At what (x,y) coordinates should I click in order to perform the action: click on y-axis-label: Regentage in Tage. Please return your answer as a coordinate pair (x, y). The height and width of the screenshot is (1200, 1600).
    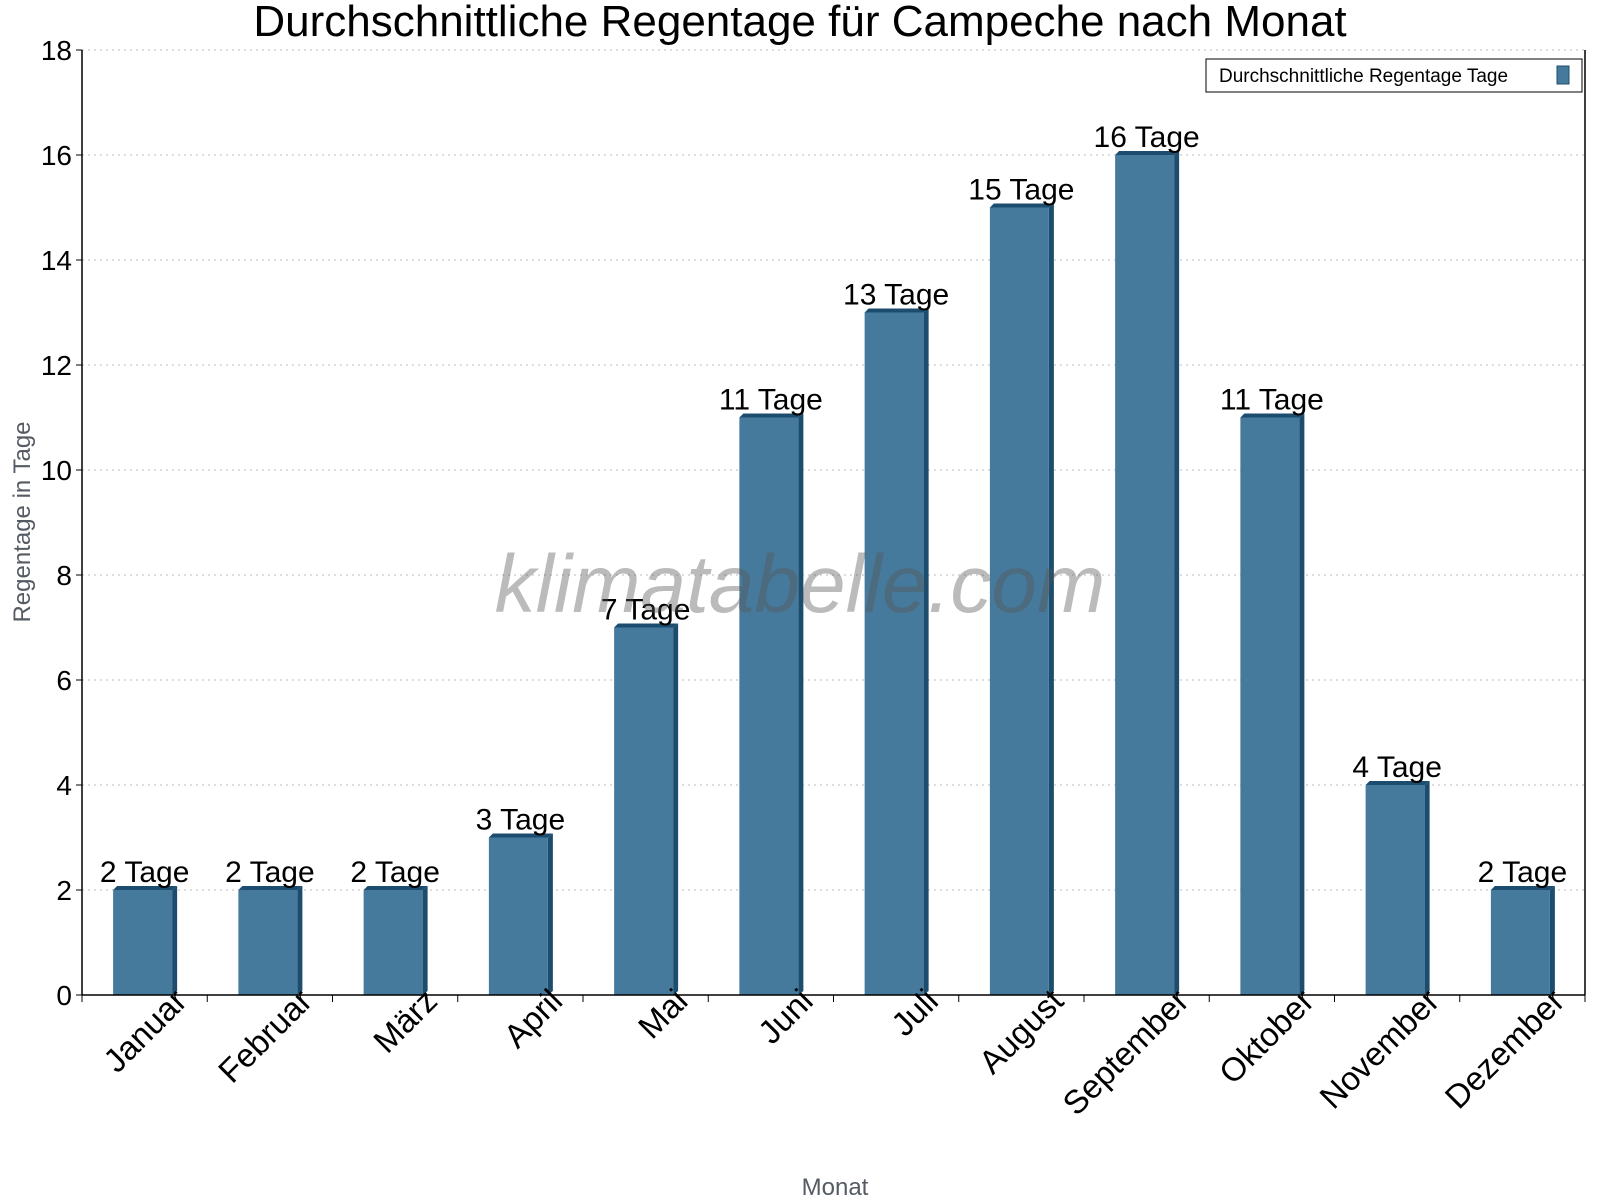
    Looking at the image, I should click on (22, 521).